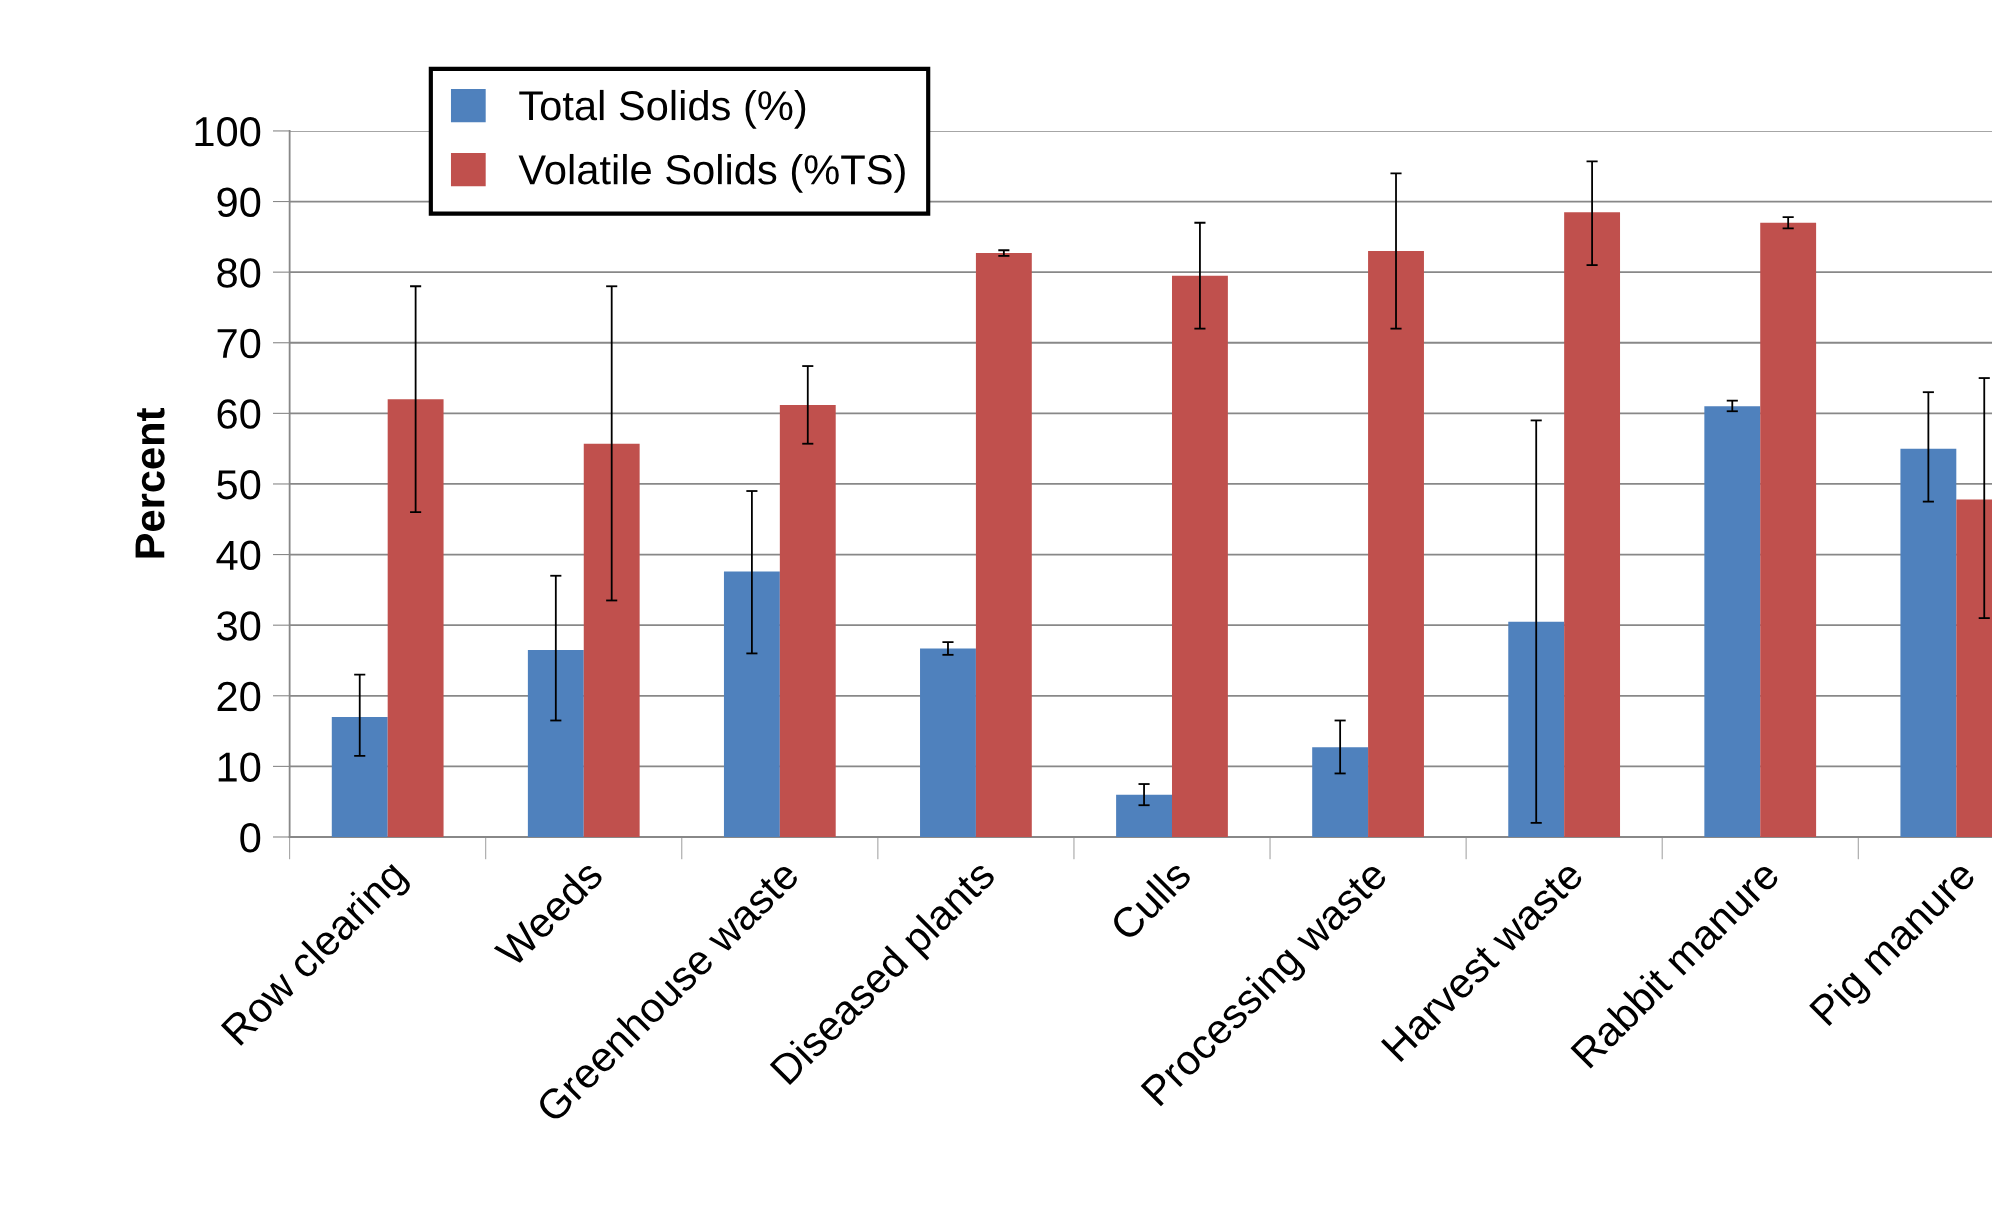 The image size is (1992, 1226). What do you see at coordinates (239, 696) in the screenshot?
I see `y-tick-label: 20` at bounding box center [239, 696].